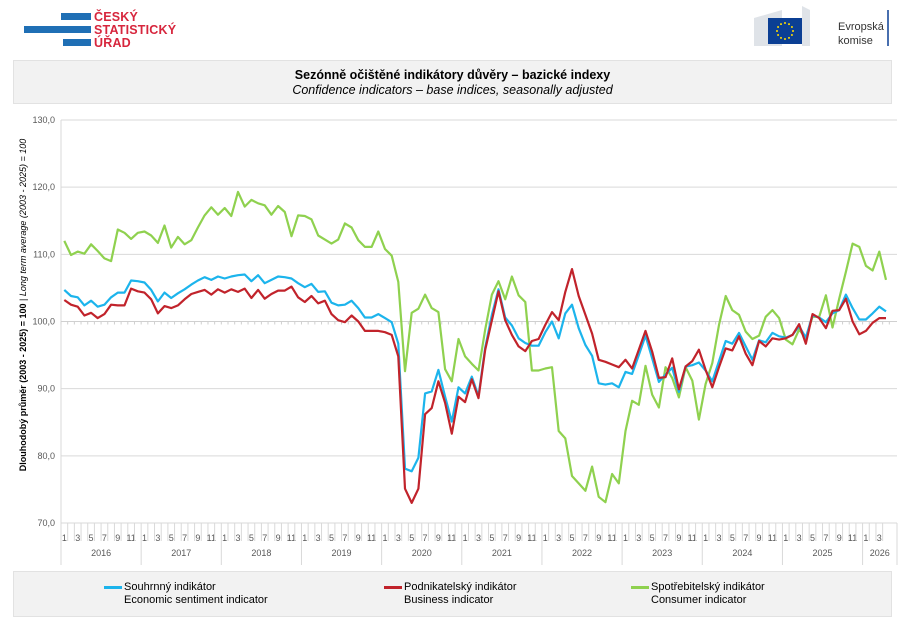  What do you see at coordinates (823, 553) in the screenshot?
I see `year-label: 2025` at bounding box center [823, 553].